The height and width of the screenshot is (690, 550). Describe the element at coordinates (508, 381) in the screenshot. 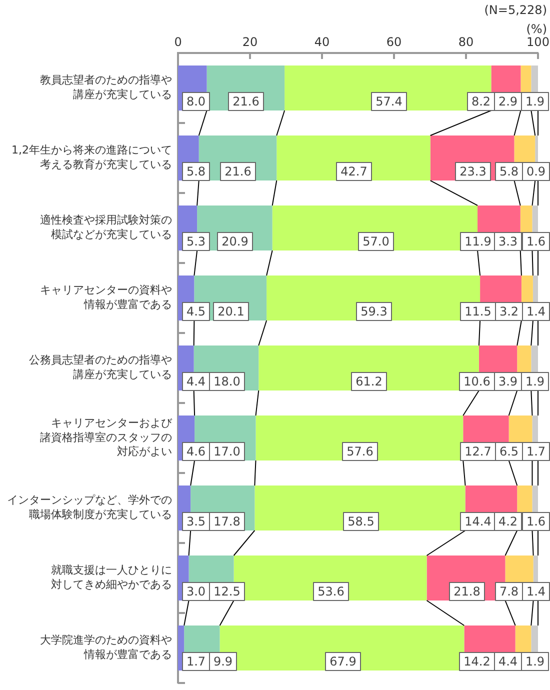

I see `data-label: 3.9` at that location.